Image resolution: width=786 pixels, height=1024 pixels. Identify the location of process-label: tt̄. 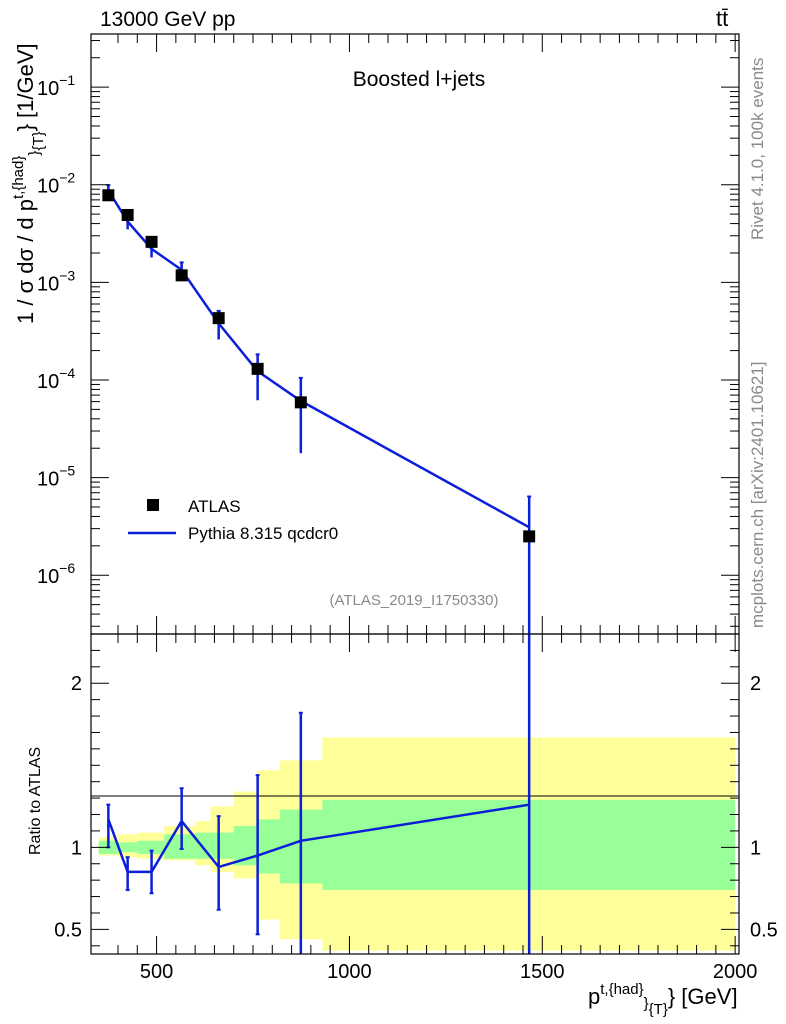
(722, 18).